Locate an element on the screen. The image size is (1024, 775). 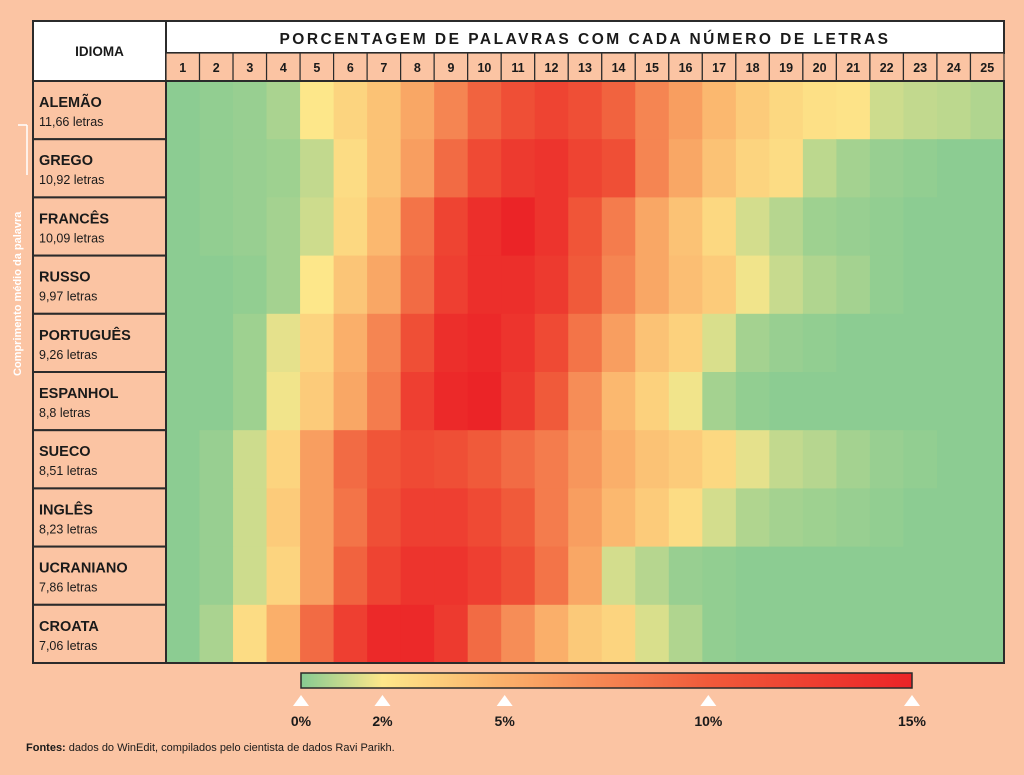
language-name: FRANCÊS is located at coordinates (74, 218).